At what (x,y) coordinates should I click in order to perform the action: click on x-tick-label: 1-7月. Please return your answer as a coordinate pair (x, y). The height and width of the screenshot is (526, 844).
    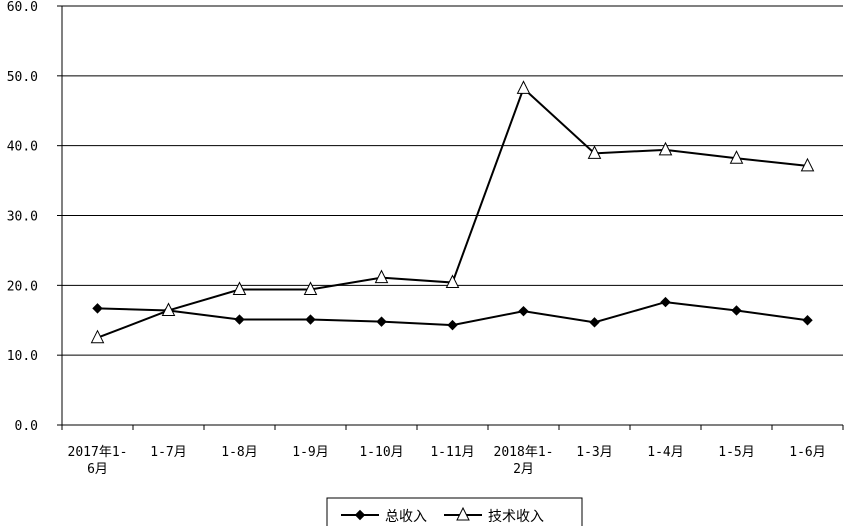
    Looking at the image, I should click on (168, 452).